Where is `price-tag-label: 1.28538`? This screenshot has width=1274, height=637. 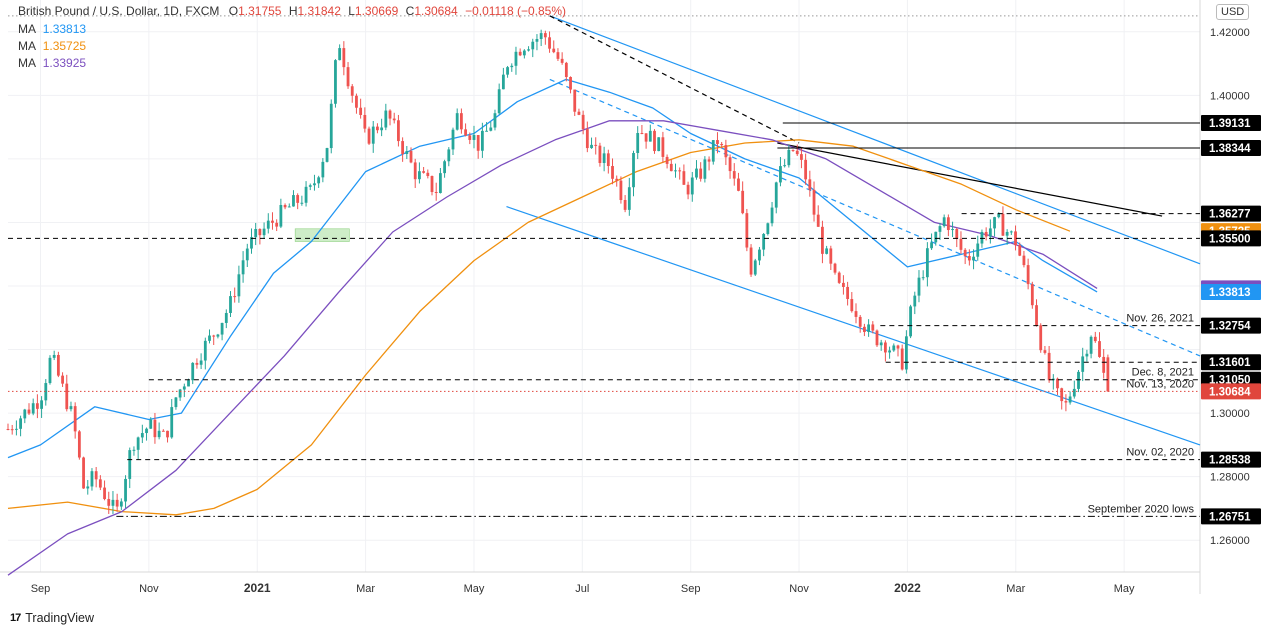 price-tag-label: 1.28538 is located at coordinates (1230, 461).